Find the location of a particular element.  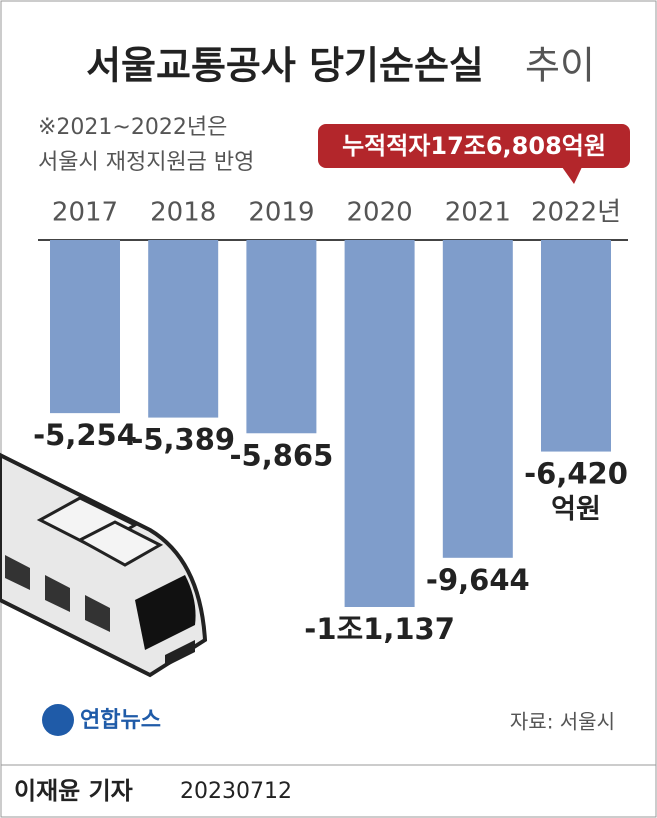

logo-text: 연합뉴스 is located at coordinates (120, 720).